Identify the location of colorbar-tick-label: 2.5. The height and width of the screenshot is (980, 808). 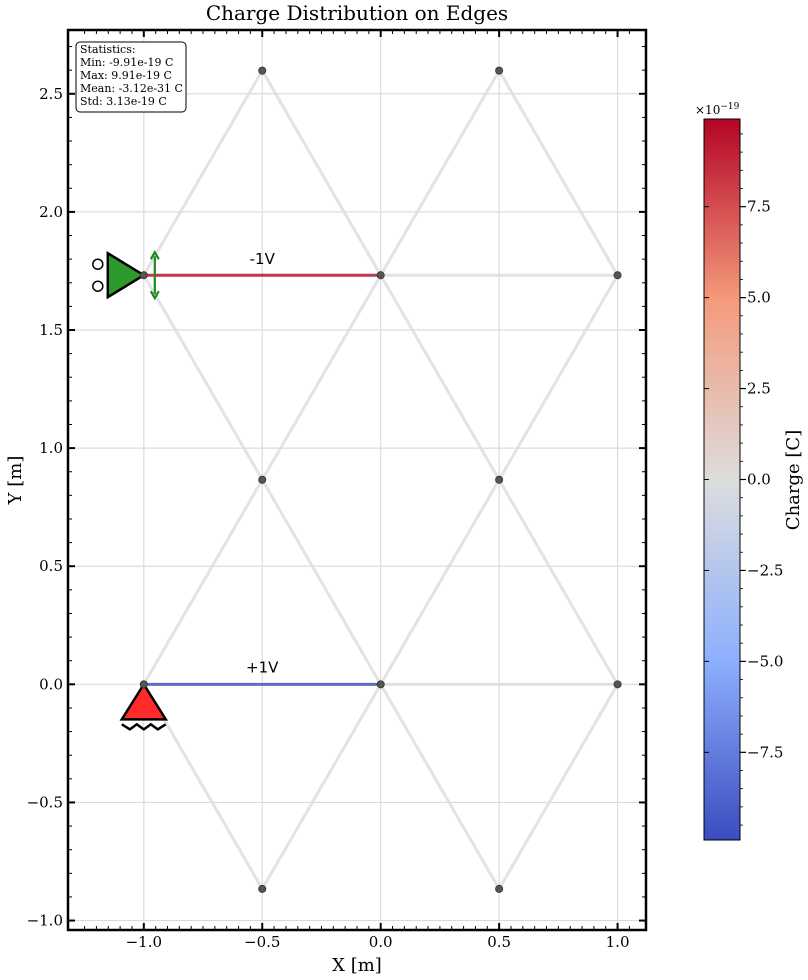
(759, 389).